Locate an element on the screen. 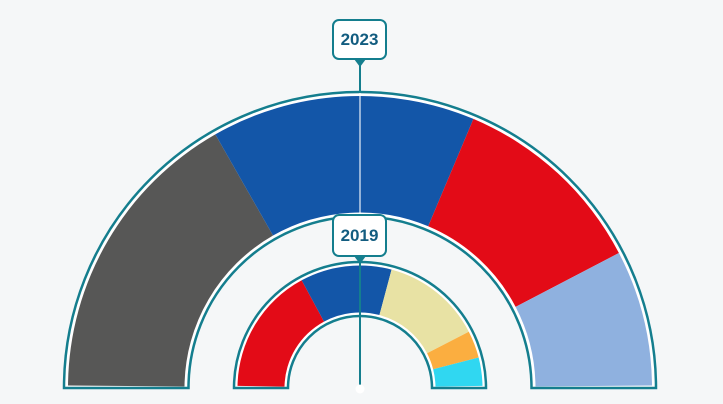 The image size is (723, 404). year-marker-2019-text: 2019 is located at coordinates (359, 235).